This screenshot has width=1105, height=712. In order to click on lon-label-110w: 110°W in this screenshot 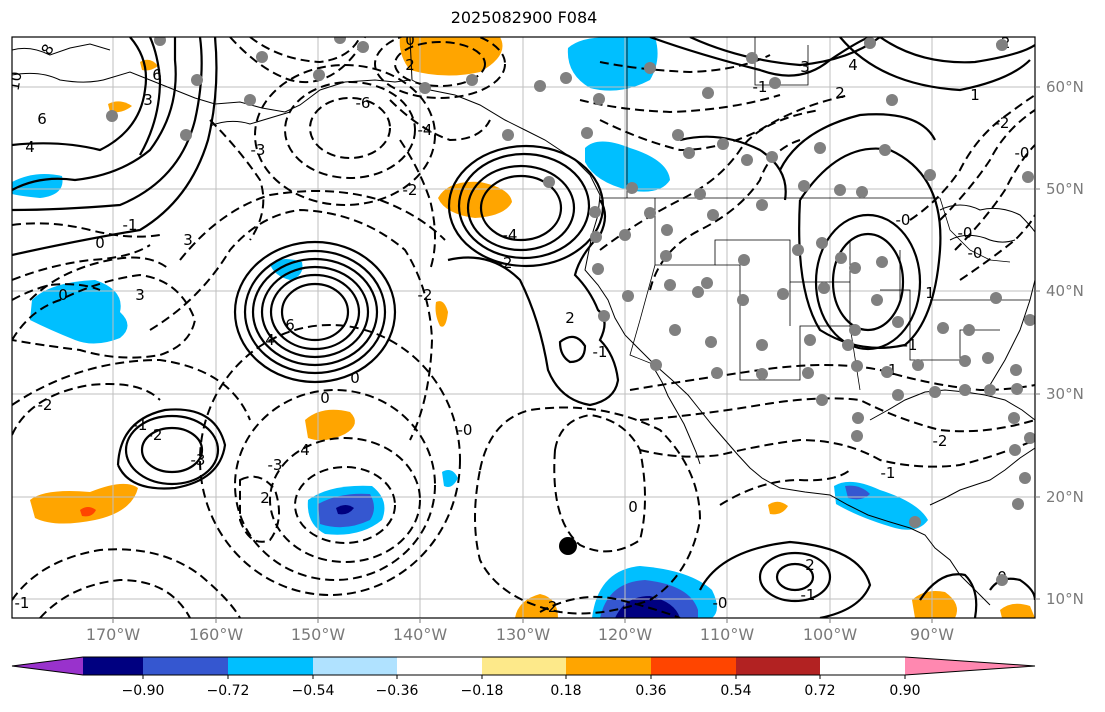, I will do `click(727, 634)`.